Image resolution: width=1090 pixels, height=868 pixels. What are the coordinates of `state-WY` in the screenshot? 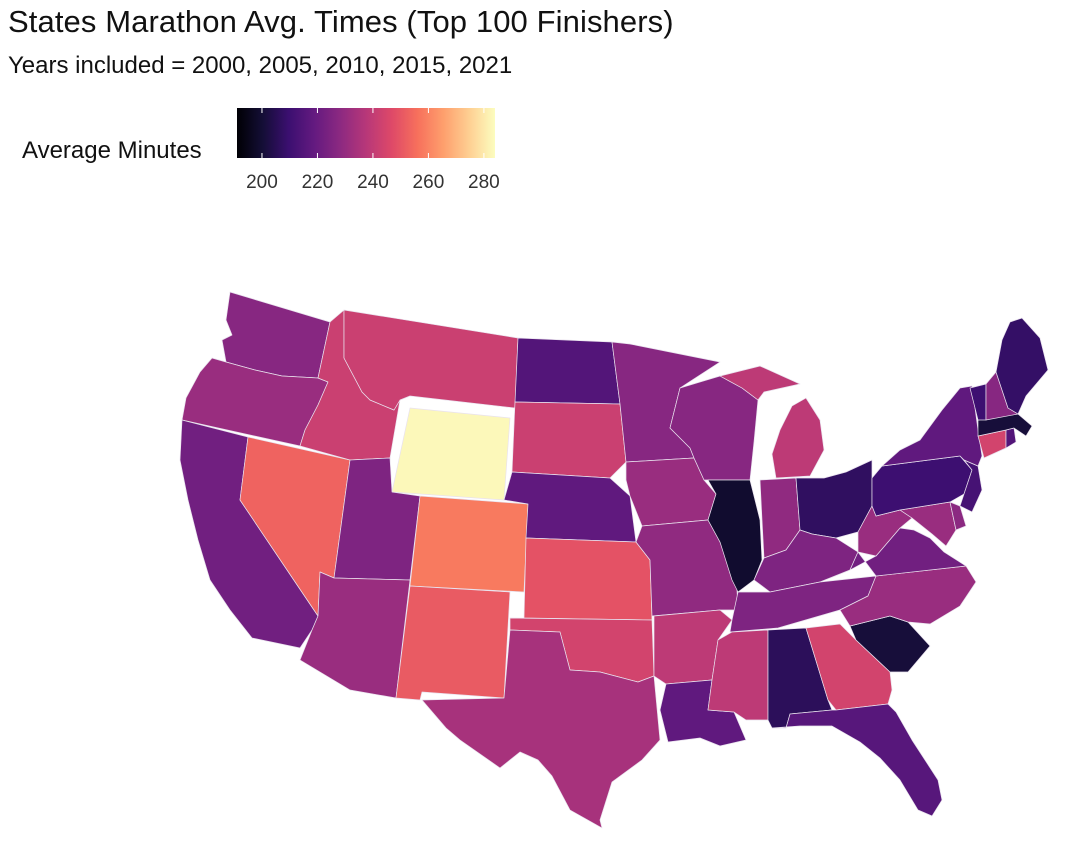 It's located at (451, 454).